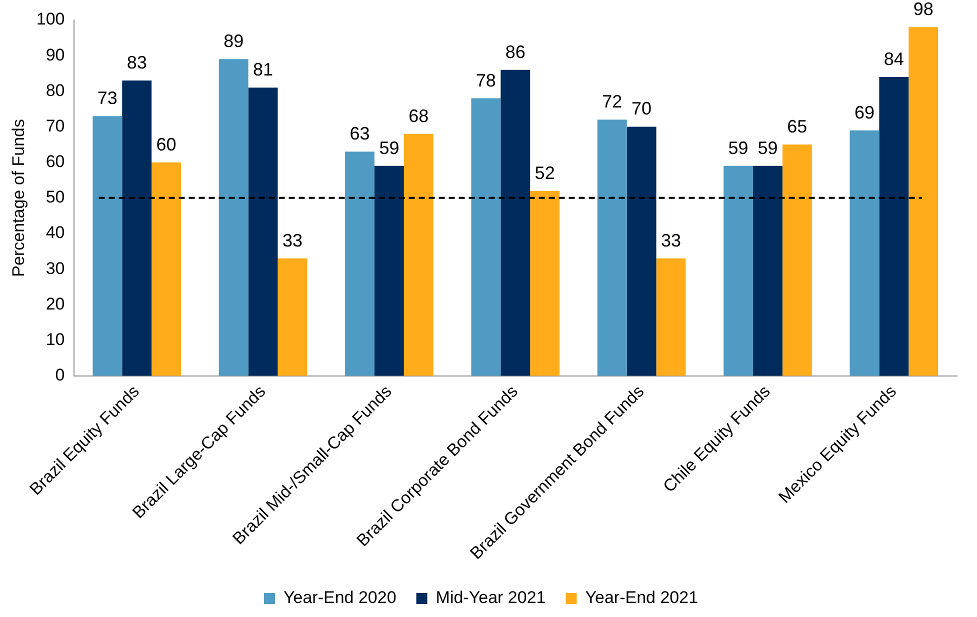 This screenshot has width=977, height=617. Describe the element at coordinates (339, 598) in the screenshot. I see `legend-label: Year-End 2020` at that location.